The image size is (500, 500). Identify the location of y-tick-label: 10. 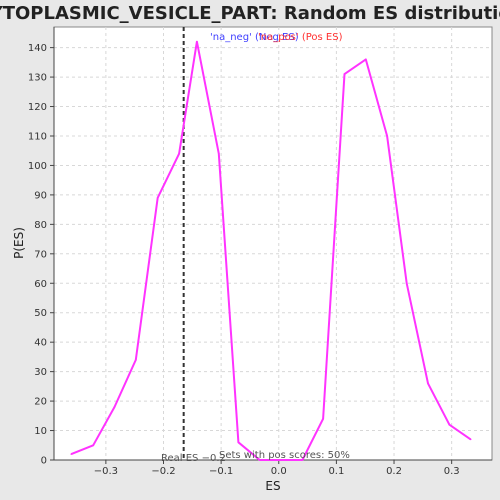
(40, 431).